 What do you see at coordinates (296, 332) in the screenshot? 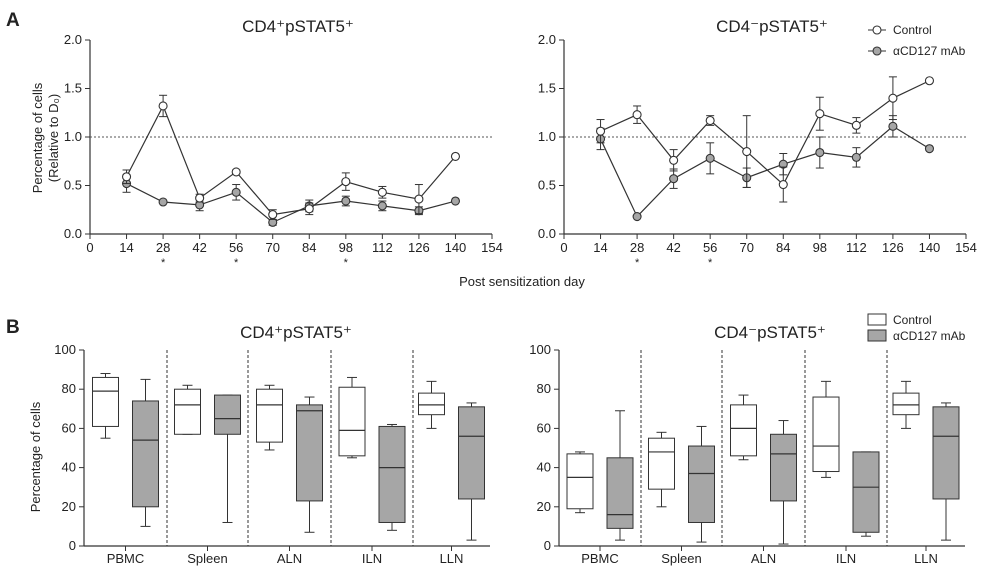
I see `chart-title-b1: CD4⁺pSTAT5⁺` at bounding box center [296, 332].